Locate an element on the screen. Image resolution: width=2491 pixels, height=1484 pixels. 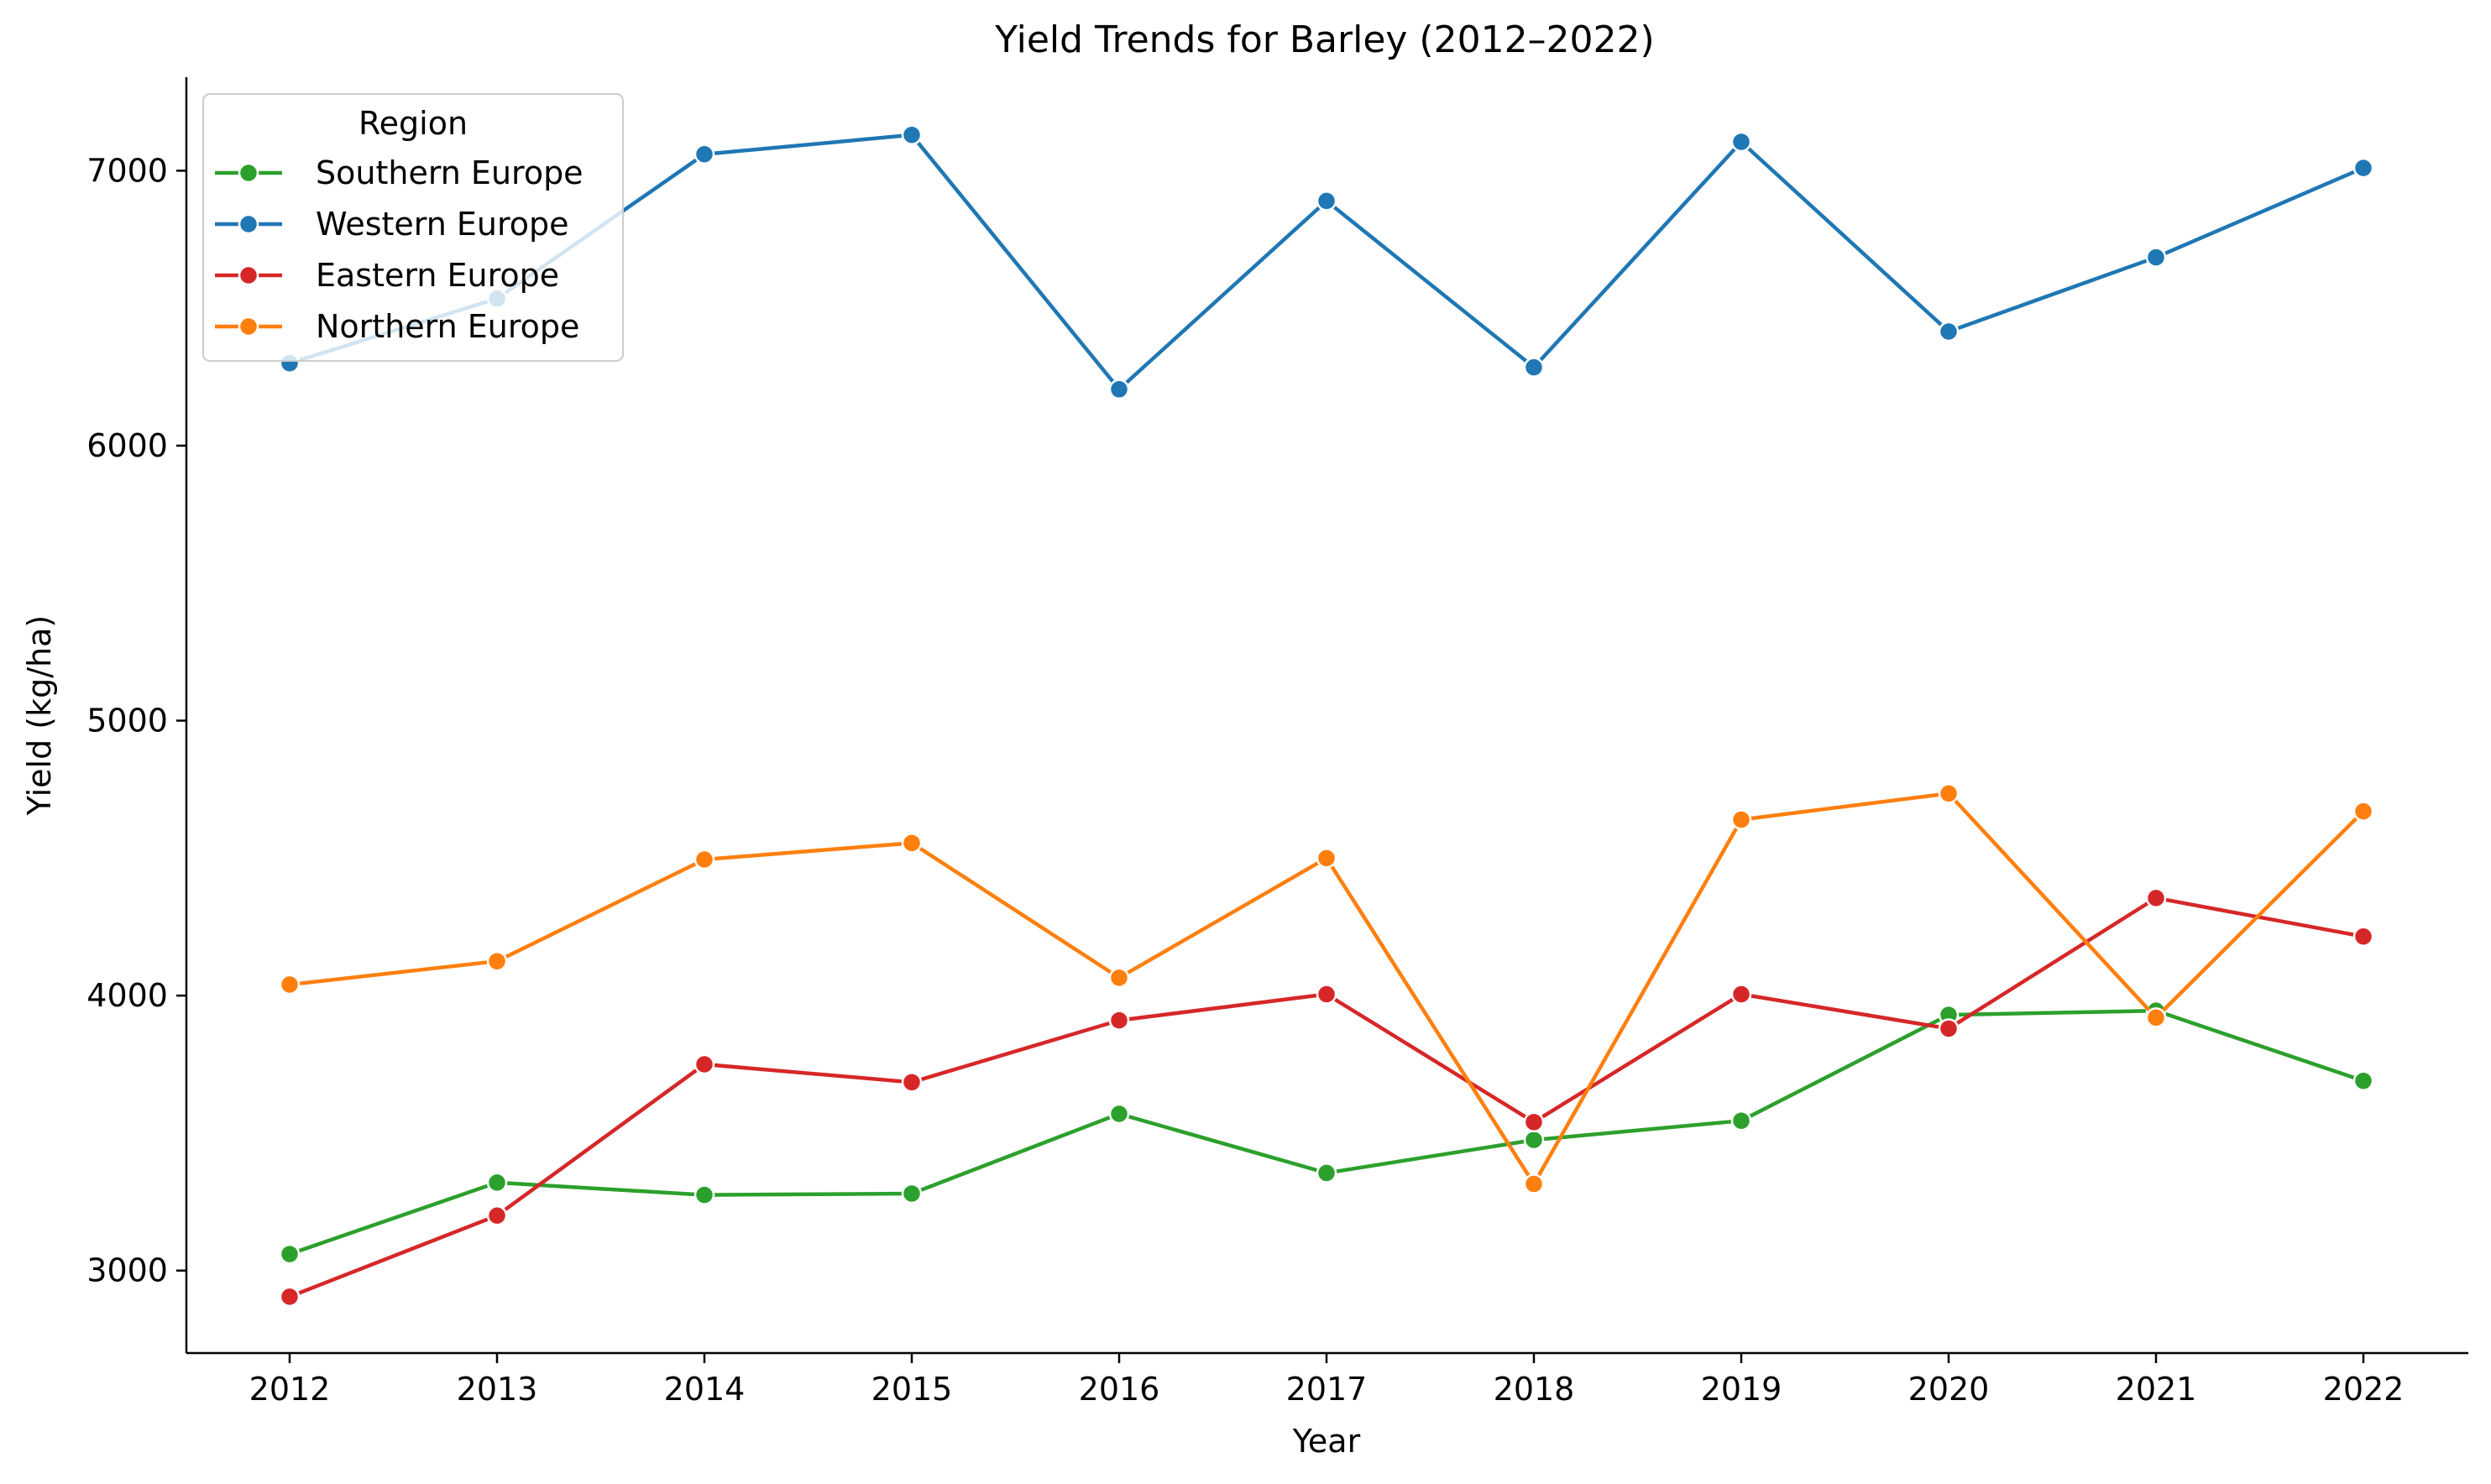
x-tick-label: 2019 is located at coordinates (1742, 1389).